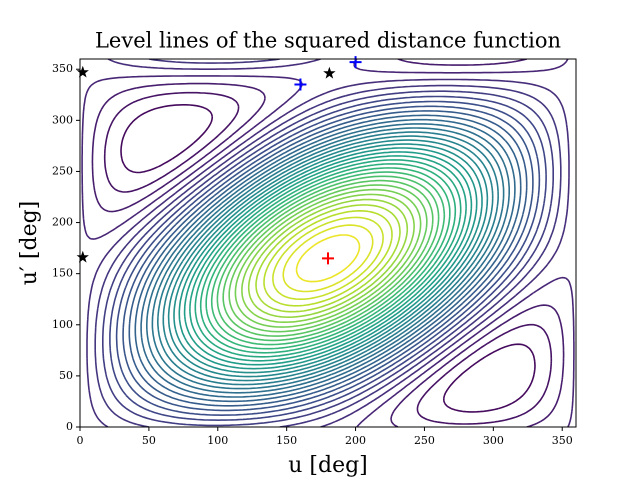 Image resolution: width=640 pixels, height=480 pixels. Describe the element at coordinates (80, 440) in the screenshot. I see `x-tick-label: 0` at that location.